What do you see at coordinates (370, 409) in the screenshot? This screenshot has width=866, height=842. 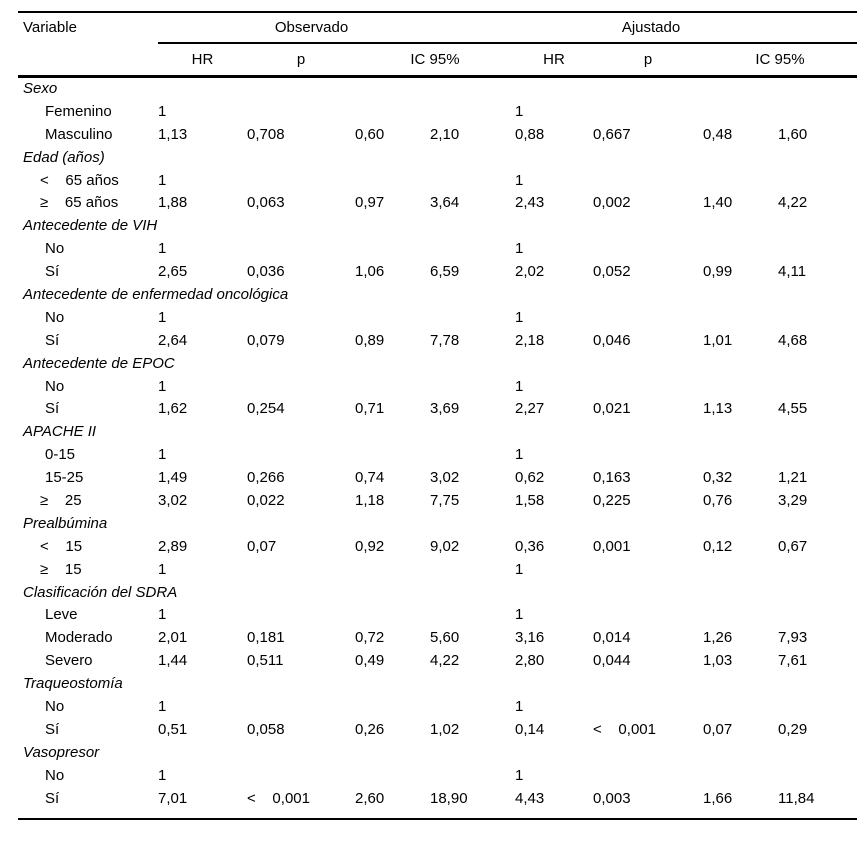 I see `cell-obs-ic-low: 0,71` at bounding box center [370, 409].